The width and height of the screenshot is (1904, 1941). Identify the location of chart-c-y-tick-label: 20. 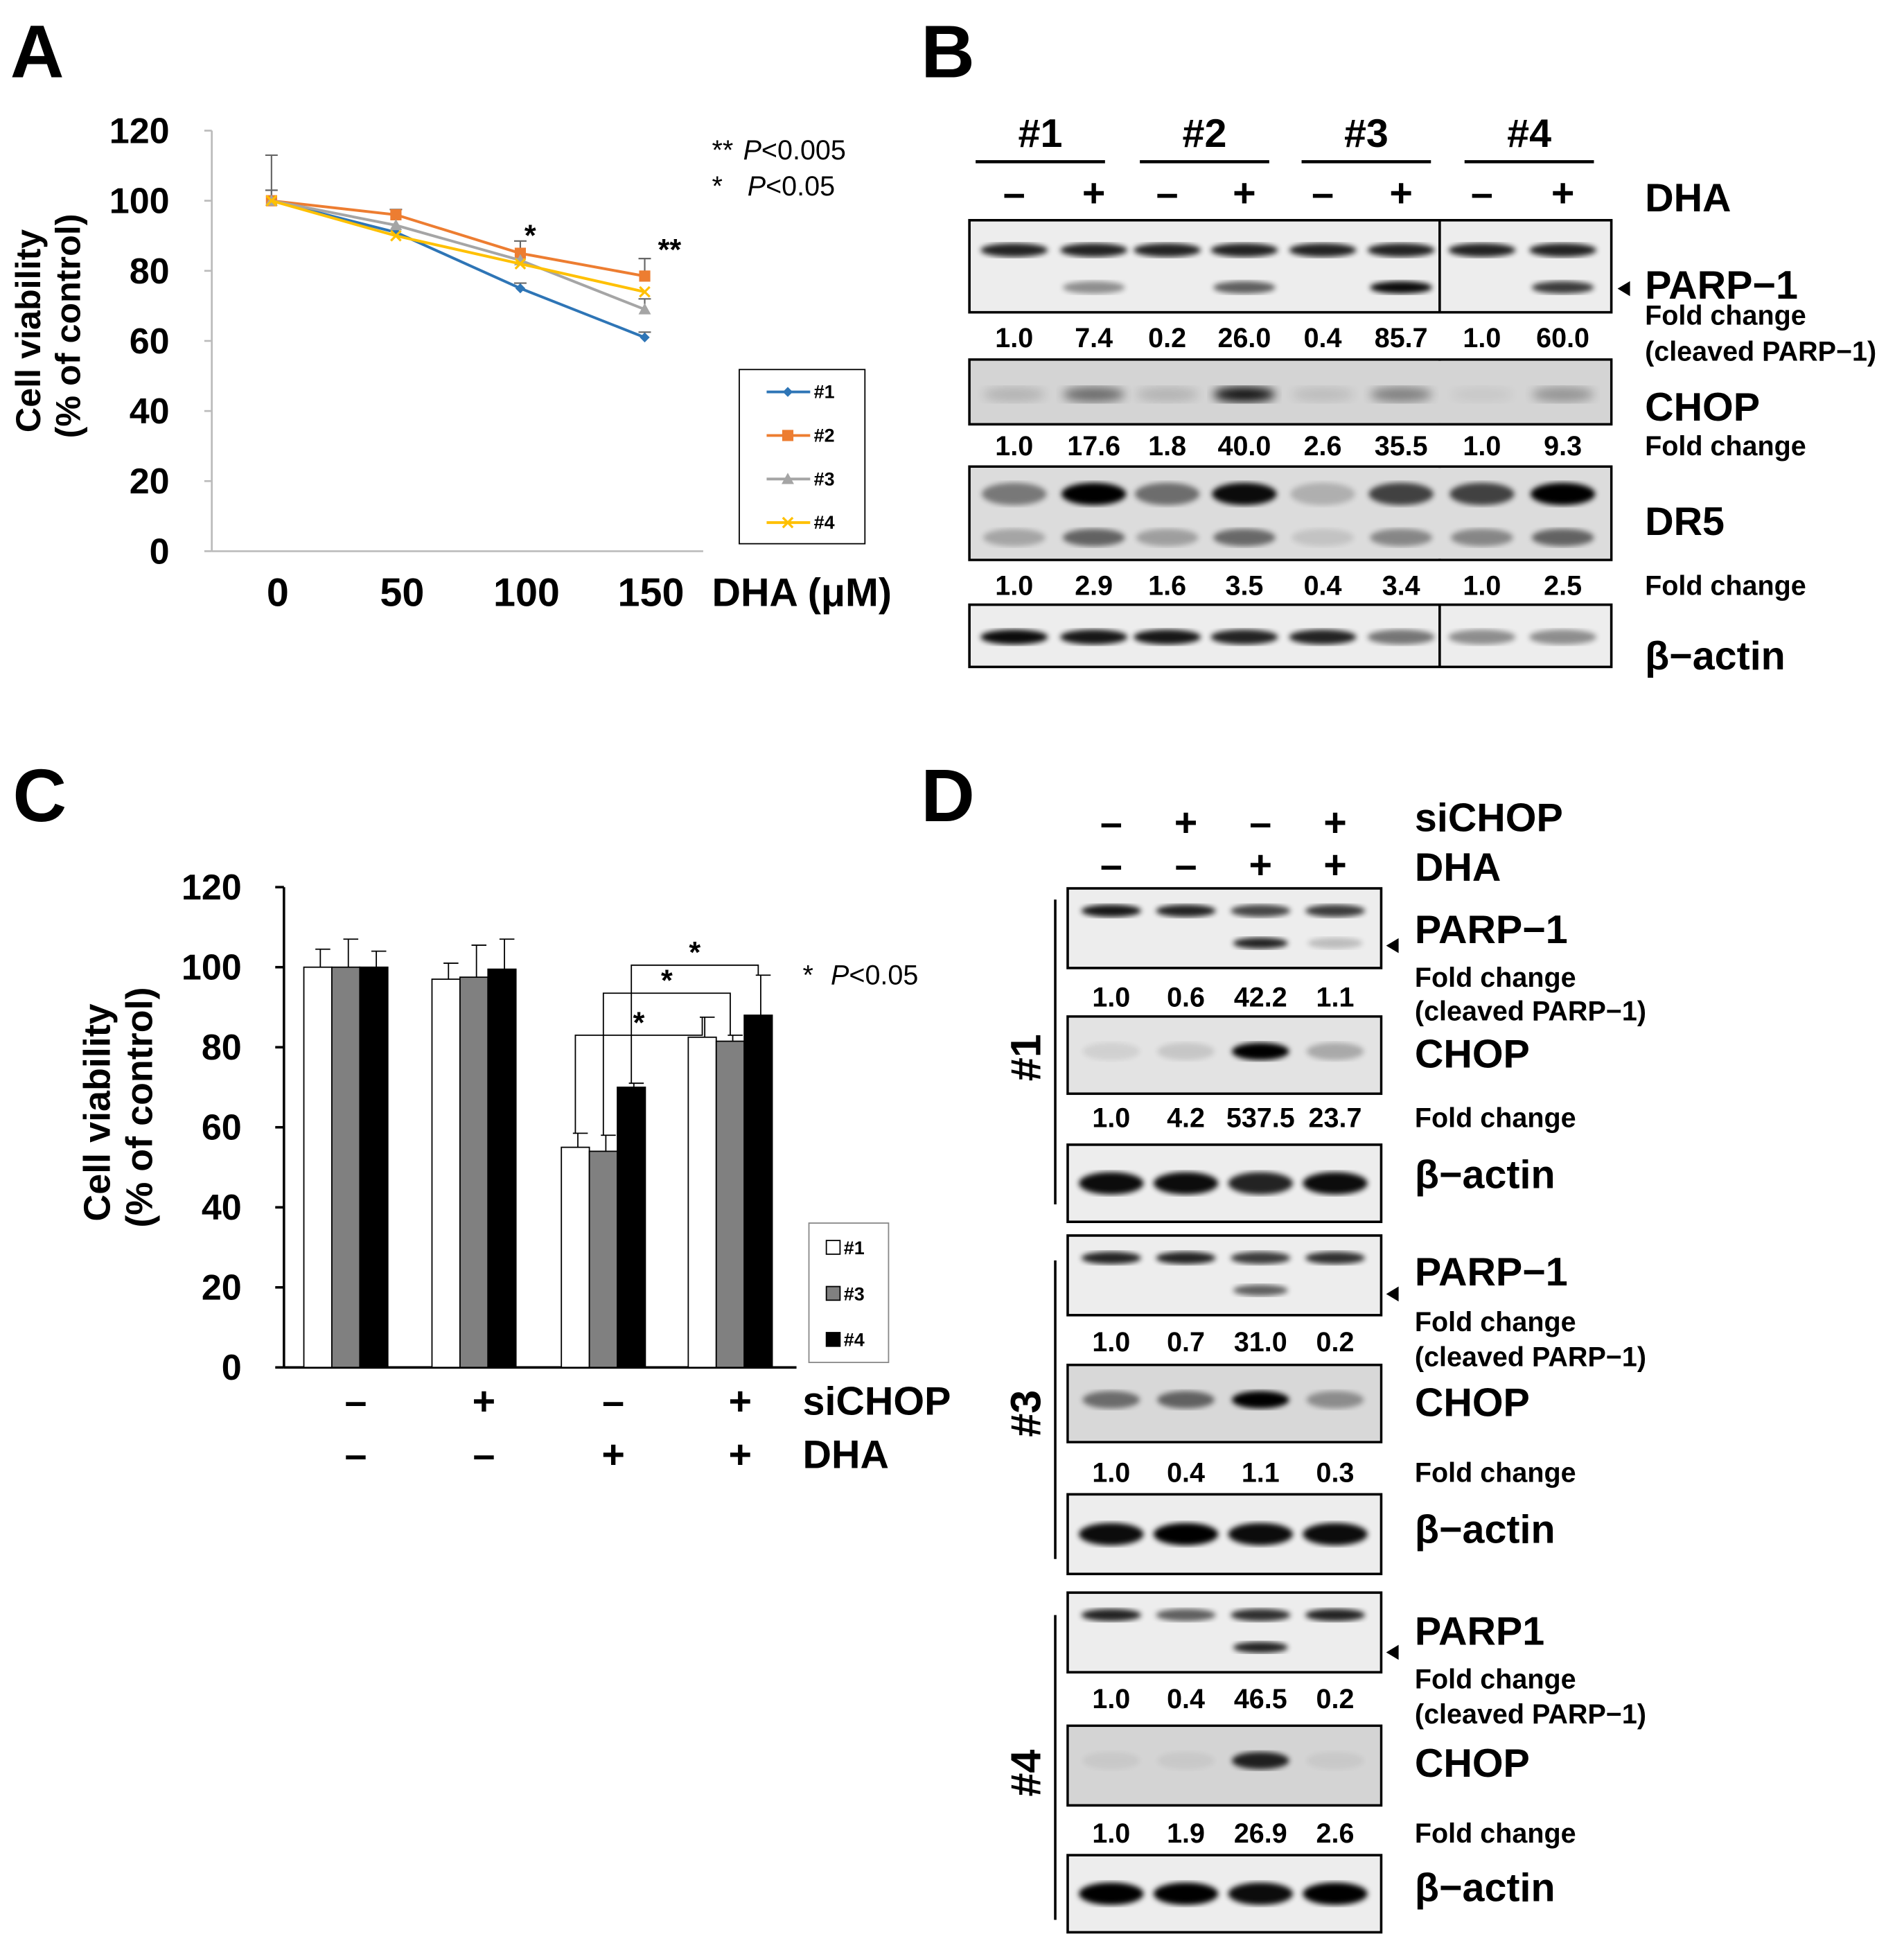
(222, 1288).